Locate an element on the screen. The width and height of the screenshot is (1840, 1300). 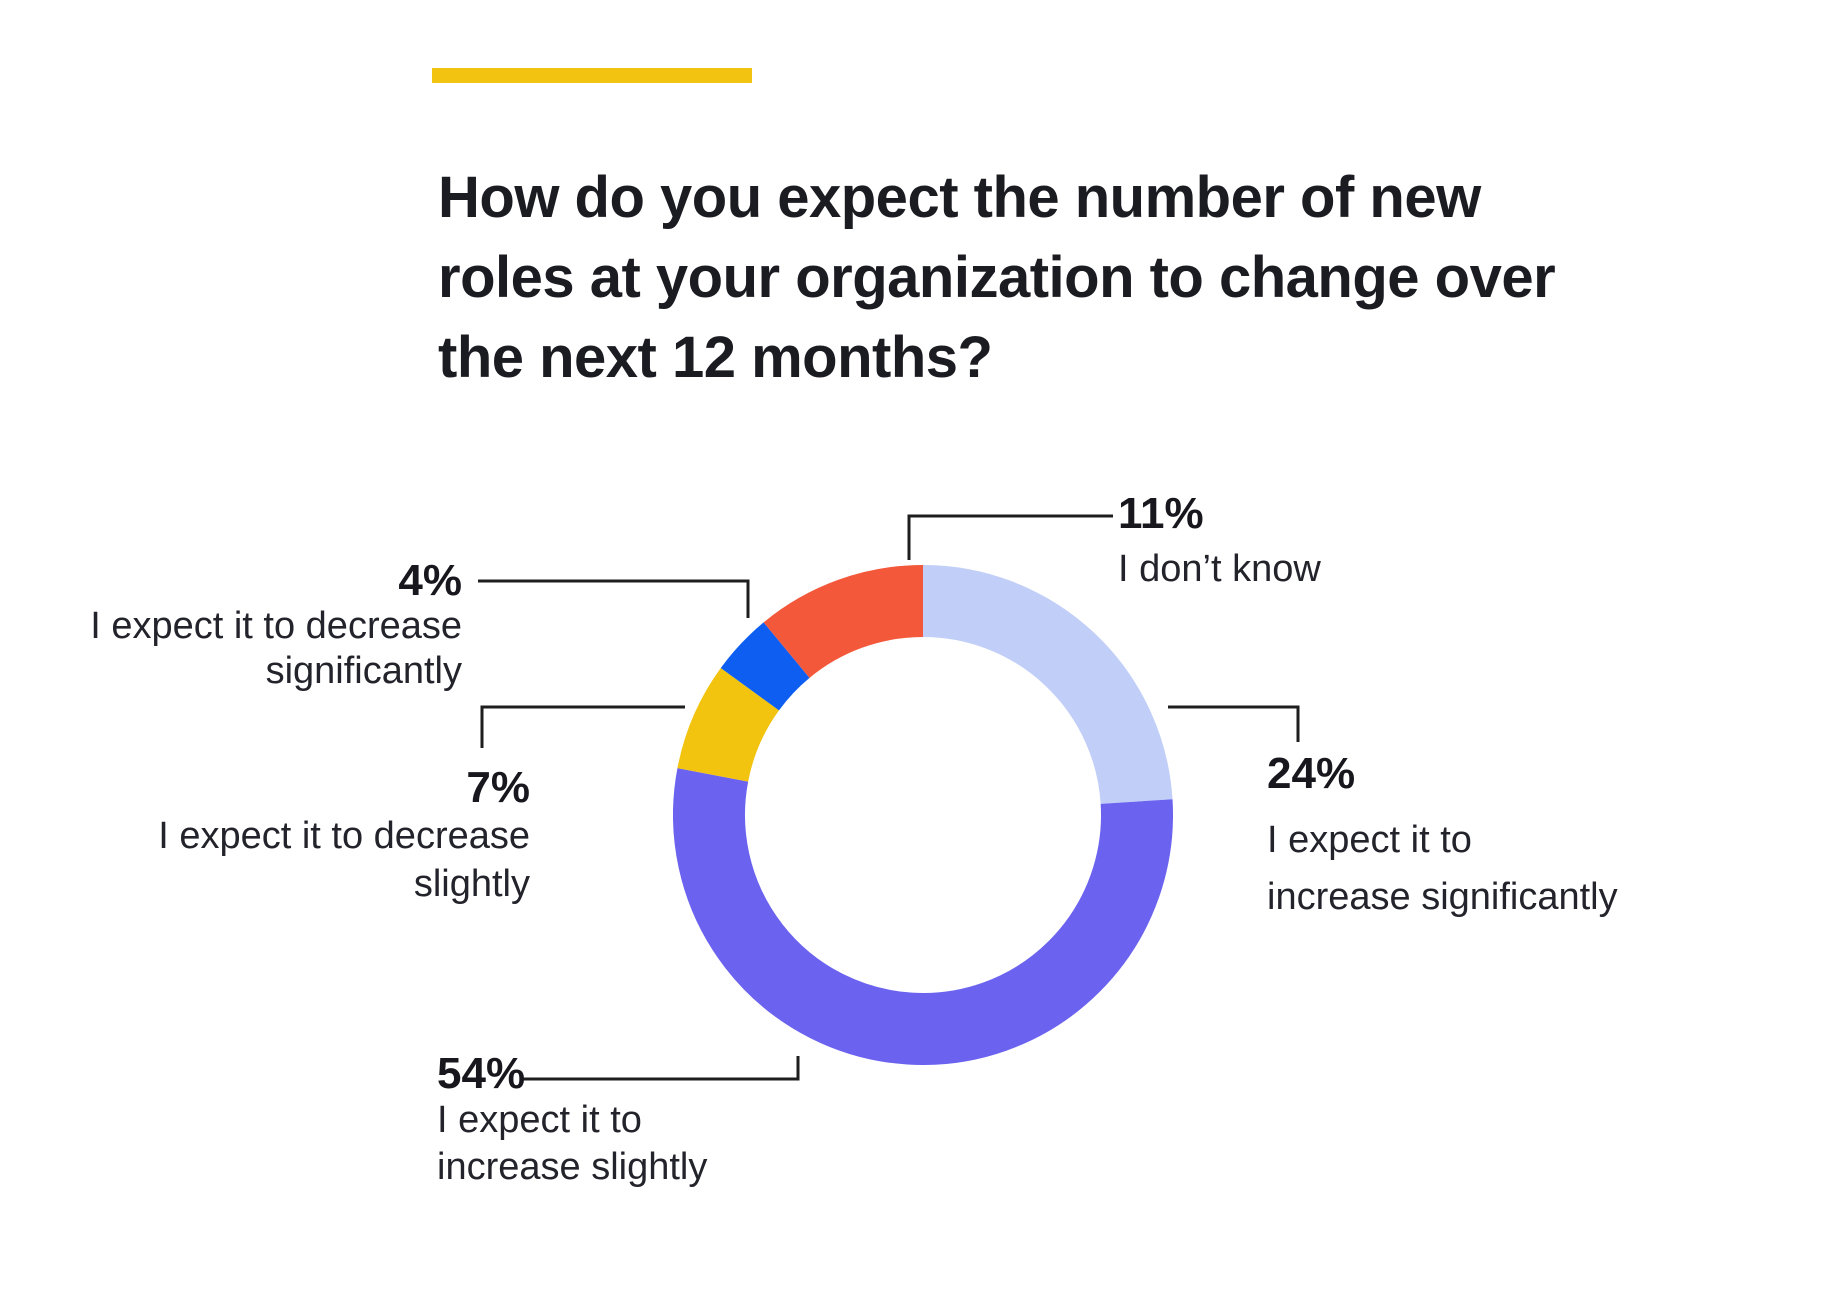
page-title-line-3: the next 12 months? is located at coordinates (715, 357).